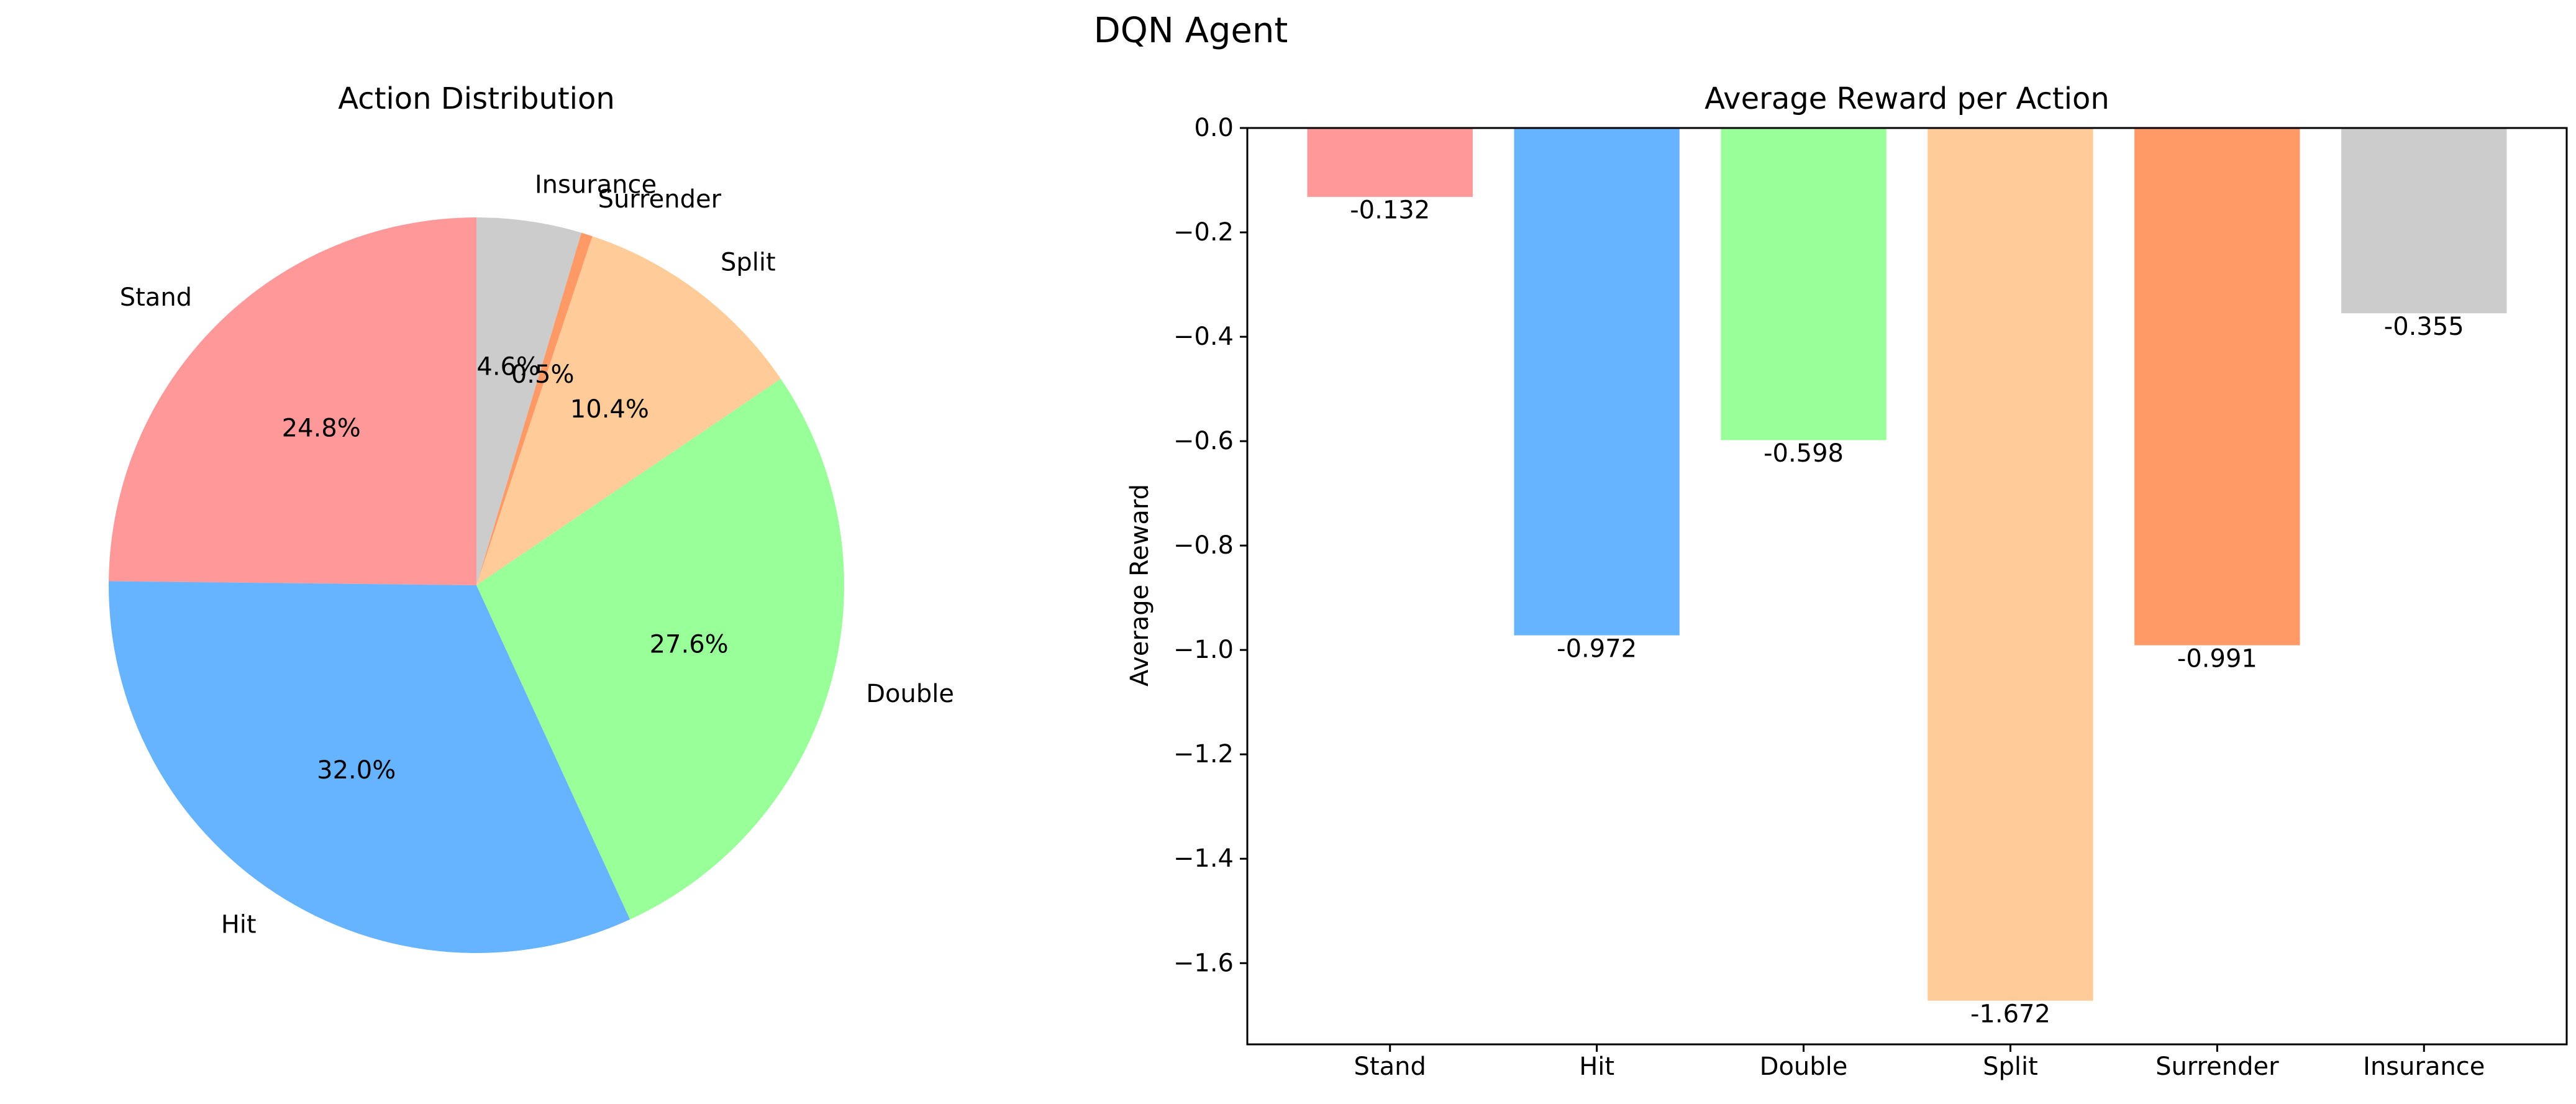  I want to click on pie-label-insurance: Insurance, so click(596, 185).